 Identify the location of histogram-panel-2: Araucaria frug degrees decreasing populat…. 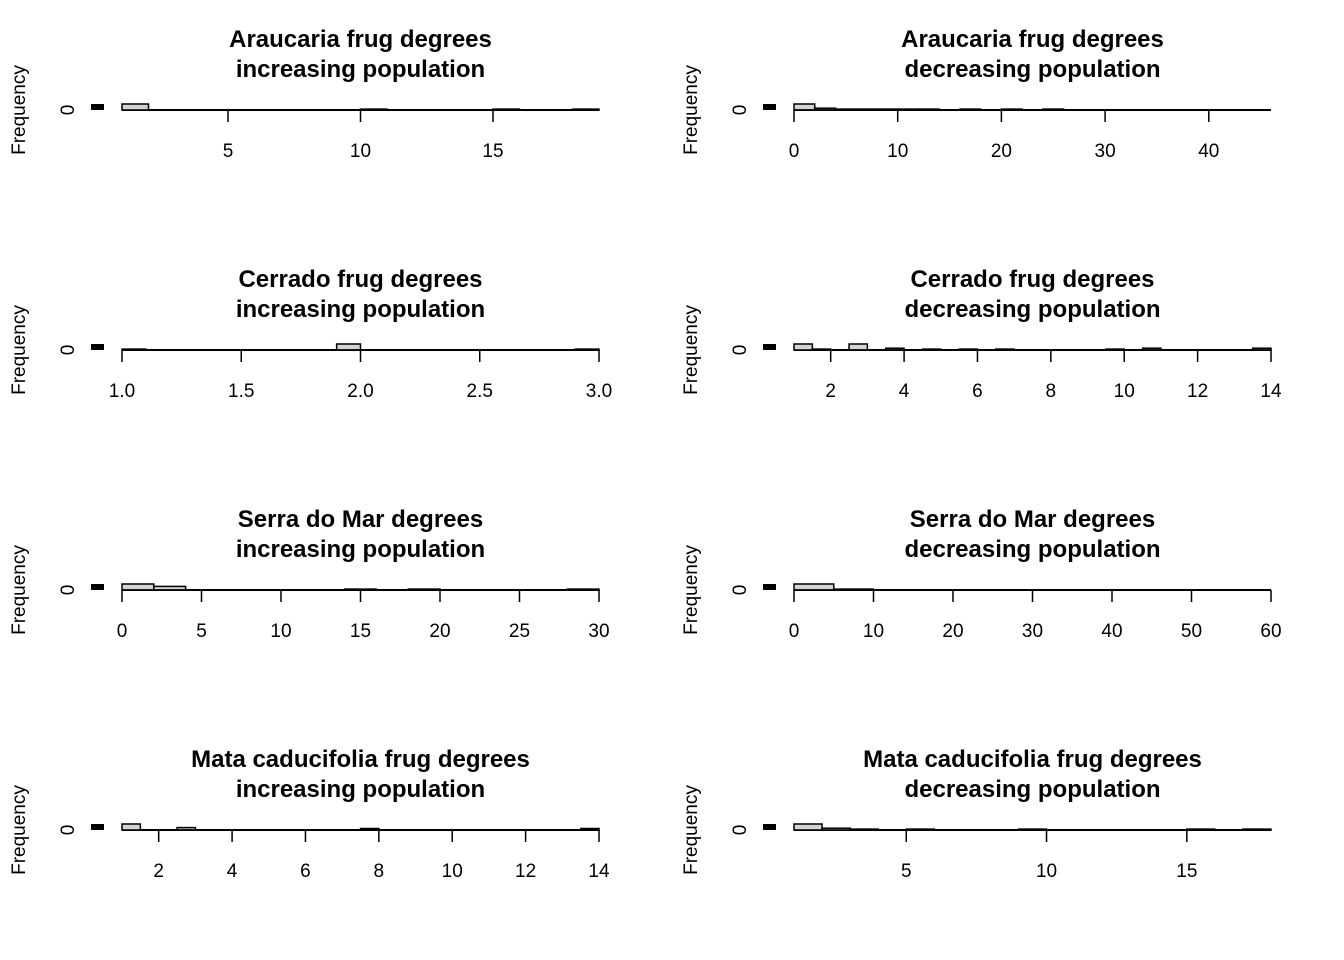
(976, 94).